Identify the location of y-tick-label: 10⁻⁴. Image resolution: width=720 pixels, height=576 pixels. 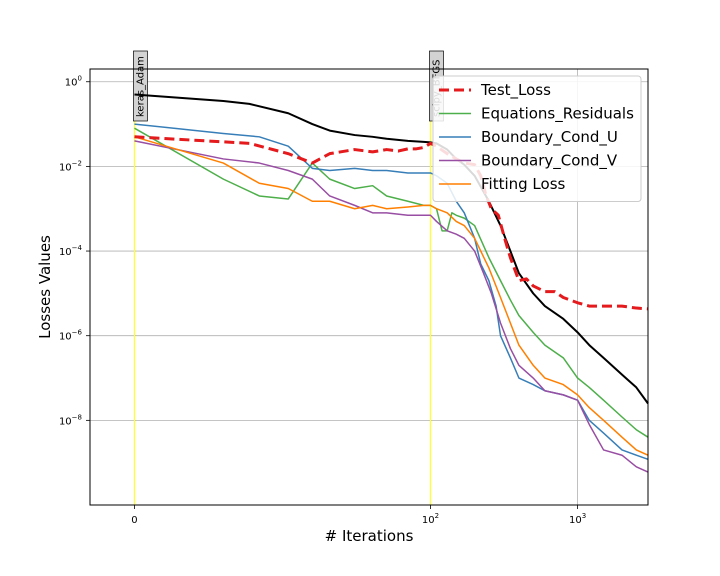
(71, 251).